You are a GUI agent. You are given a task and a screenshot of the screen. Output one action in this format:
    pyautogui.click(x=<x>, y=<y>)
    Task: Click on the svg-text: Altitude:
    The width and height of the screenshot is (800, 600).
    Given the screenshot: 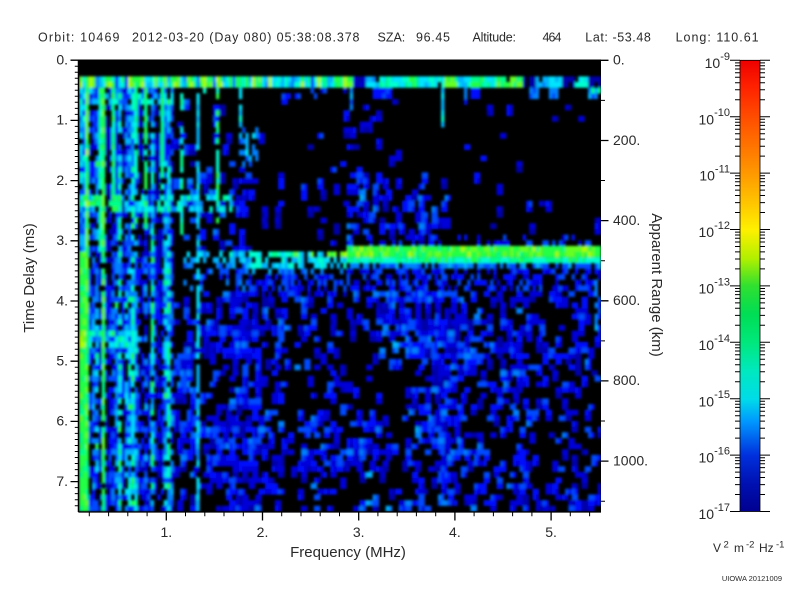 What is the action you would take?
    pyautogui.click(x=495, y=38)
    